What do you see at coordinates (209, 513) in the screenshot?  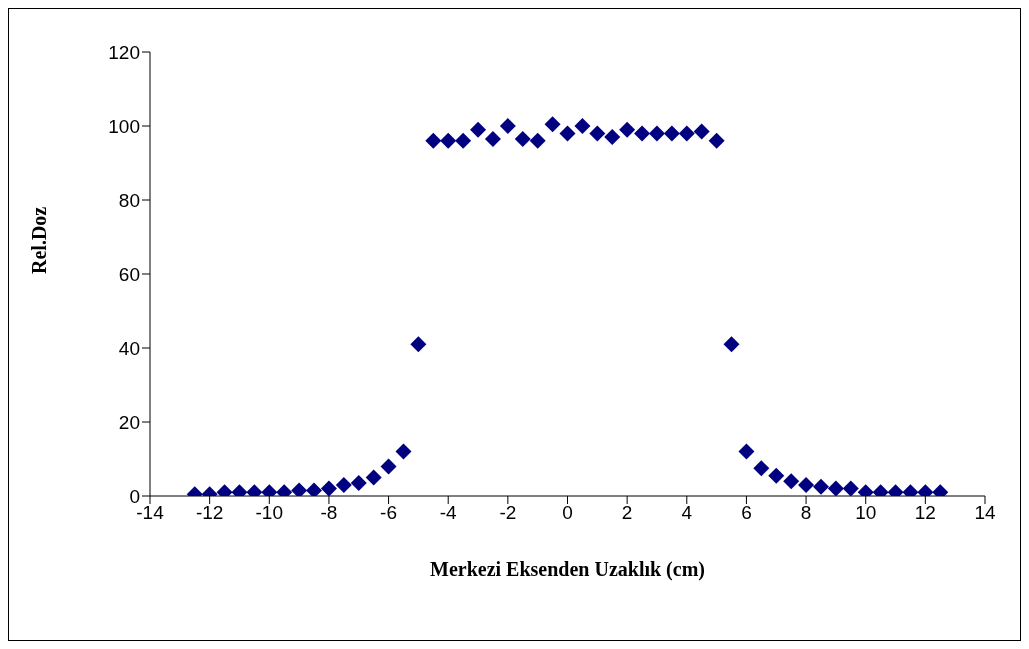 I see `x-tick-label: -12` at bounding box center [209, 513].